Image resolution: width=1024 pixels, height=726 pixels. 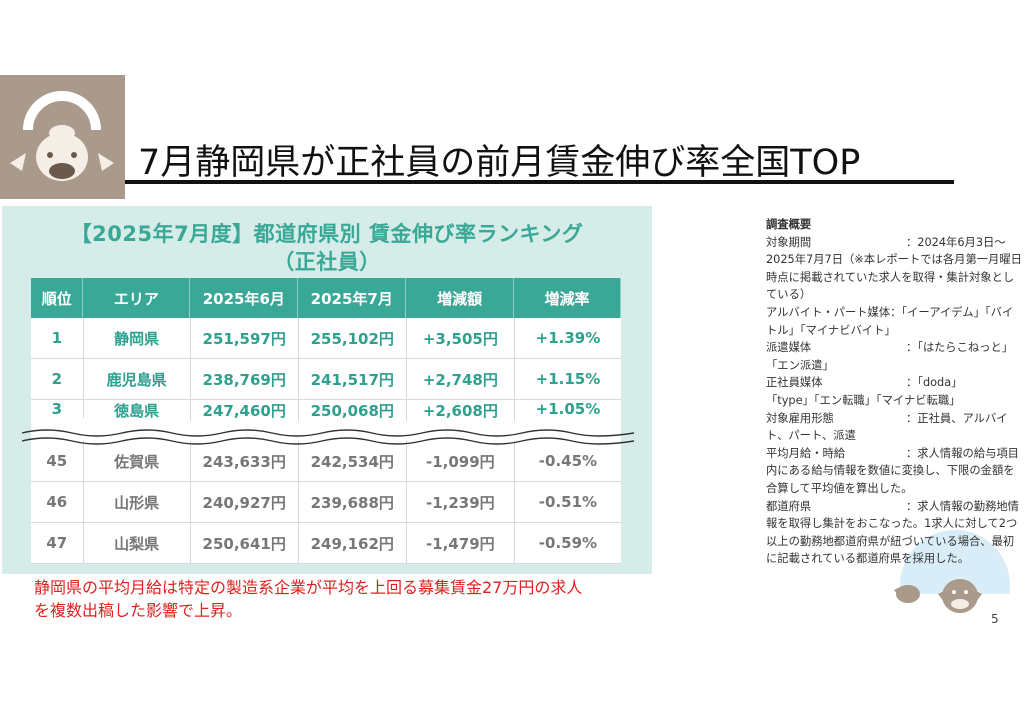 I want to click on diff-cell: +3,505円, so click(x=461, y=338).